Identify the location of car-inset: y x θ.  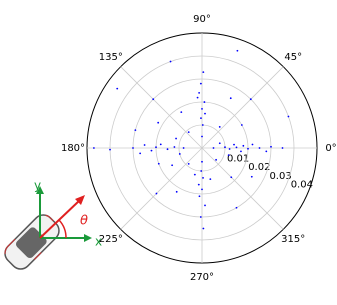
(53, 224).